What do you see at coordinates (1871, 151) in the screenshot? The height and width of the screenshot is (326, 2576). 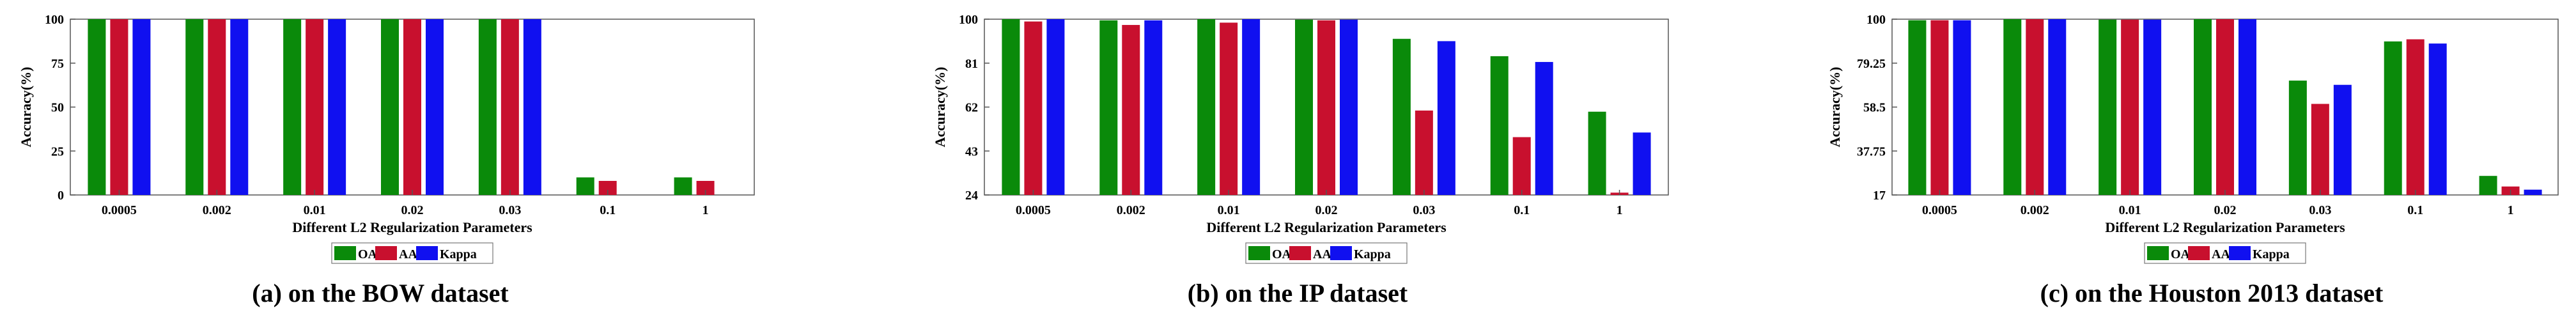 I see `y-tick-label: 37.75` at bounding box center [1871, 151].